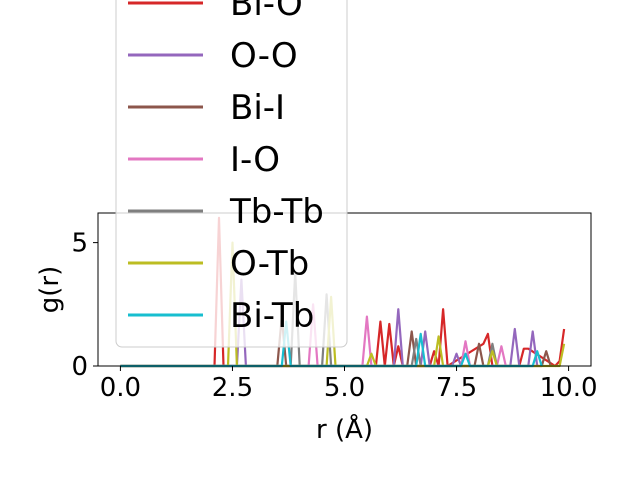  Describe the element at coordinates (569, 388) in the screenshot. I see `x-tick-label-4: 10.0` at that location.